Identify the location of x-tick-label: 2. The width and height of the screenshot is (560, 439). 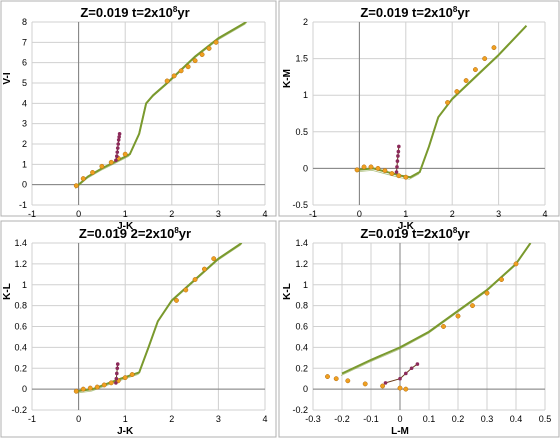
(452, 214).